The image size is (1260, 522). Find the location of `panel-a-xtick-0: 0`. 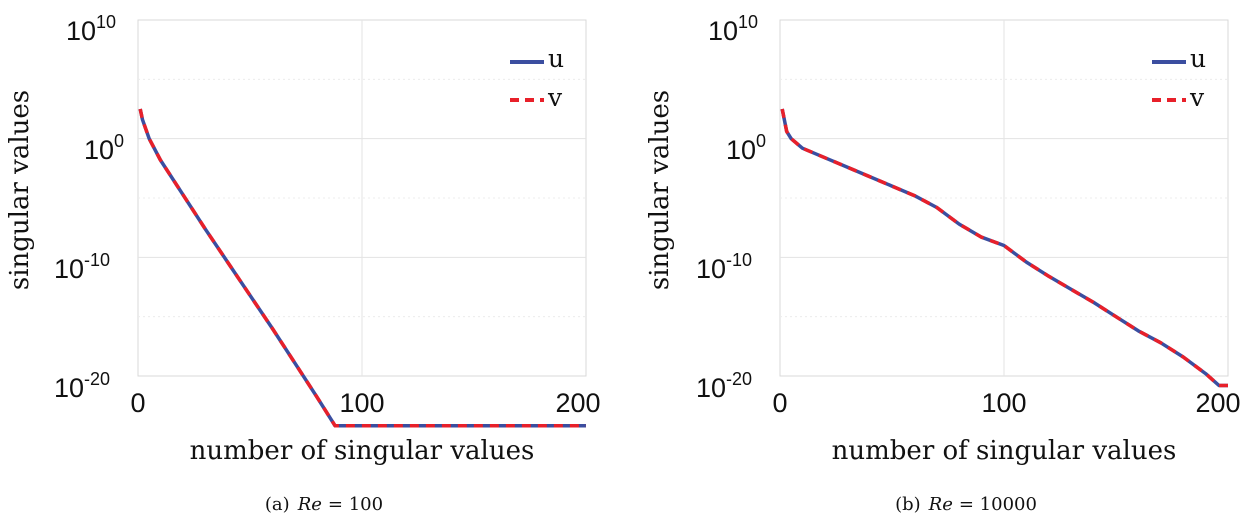

panel-a-xtick-0: 0 is located at coordinates (137, 403).